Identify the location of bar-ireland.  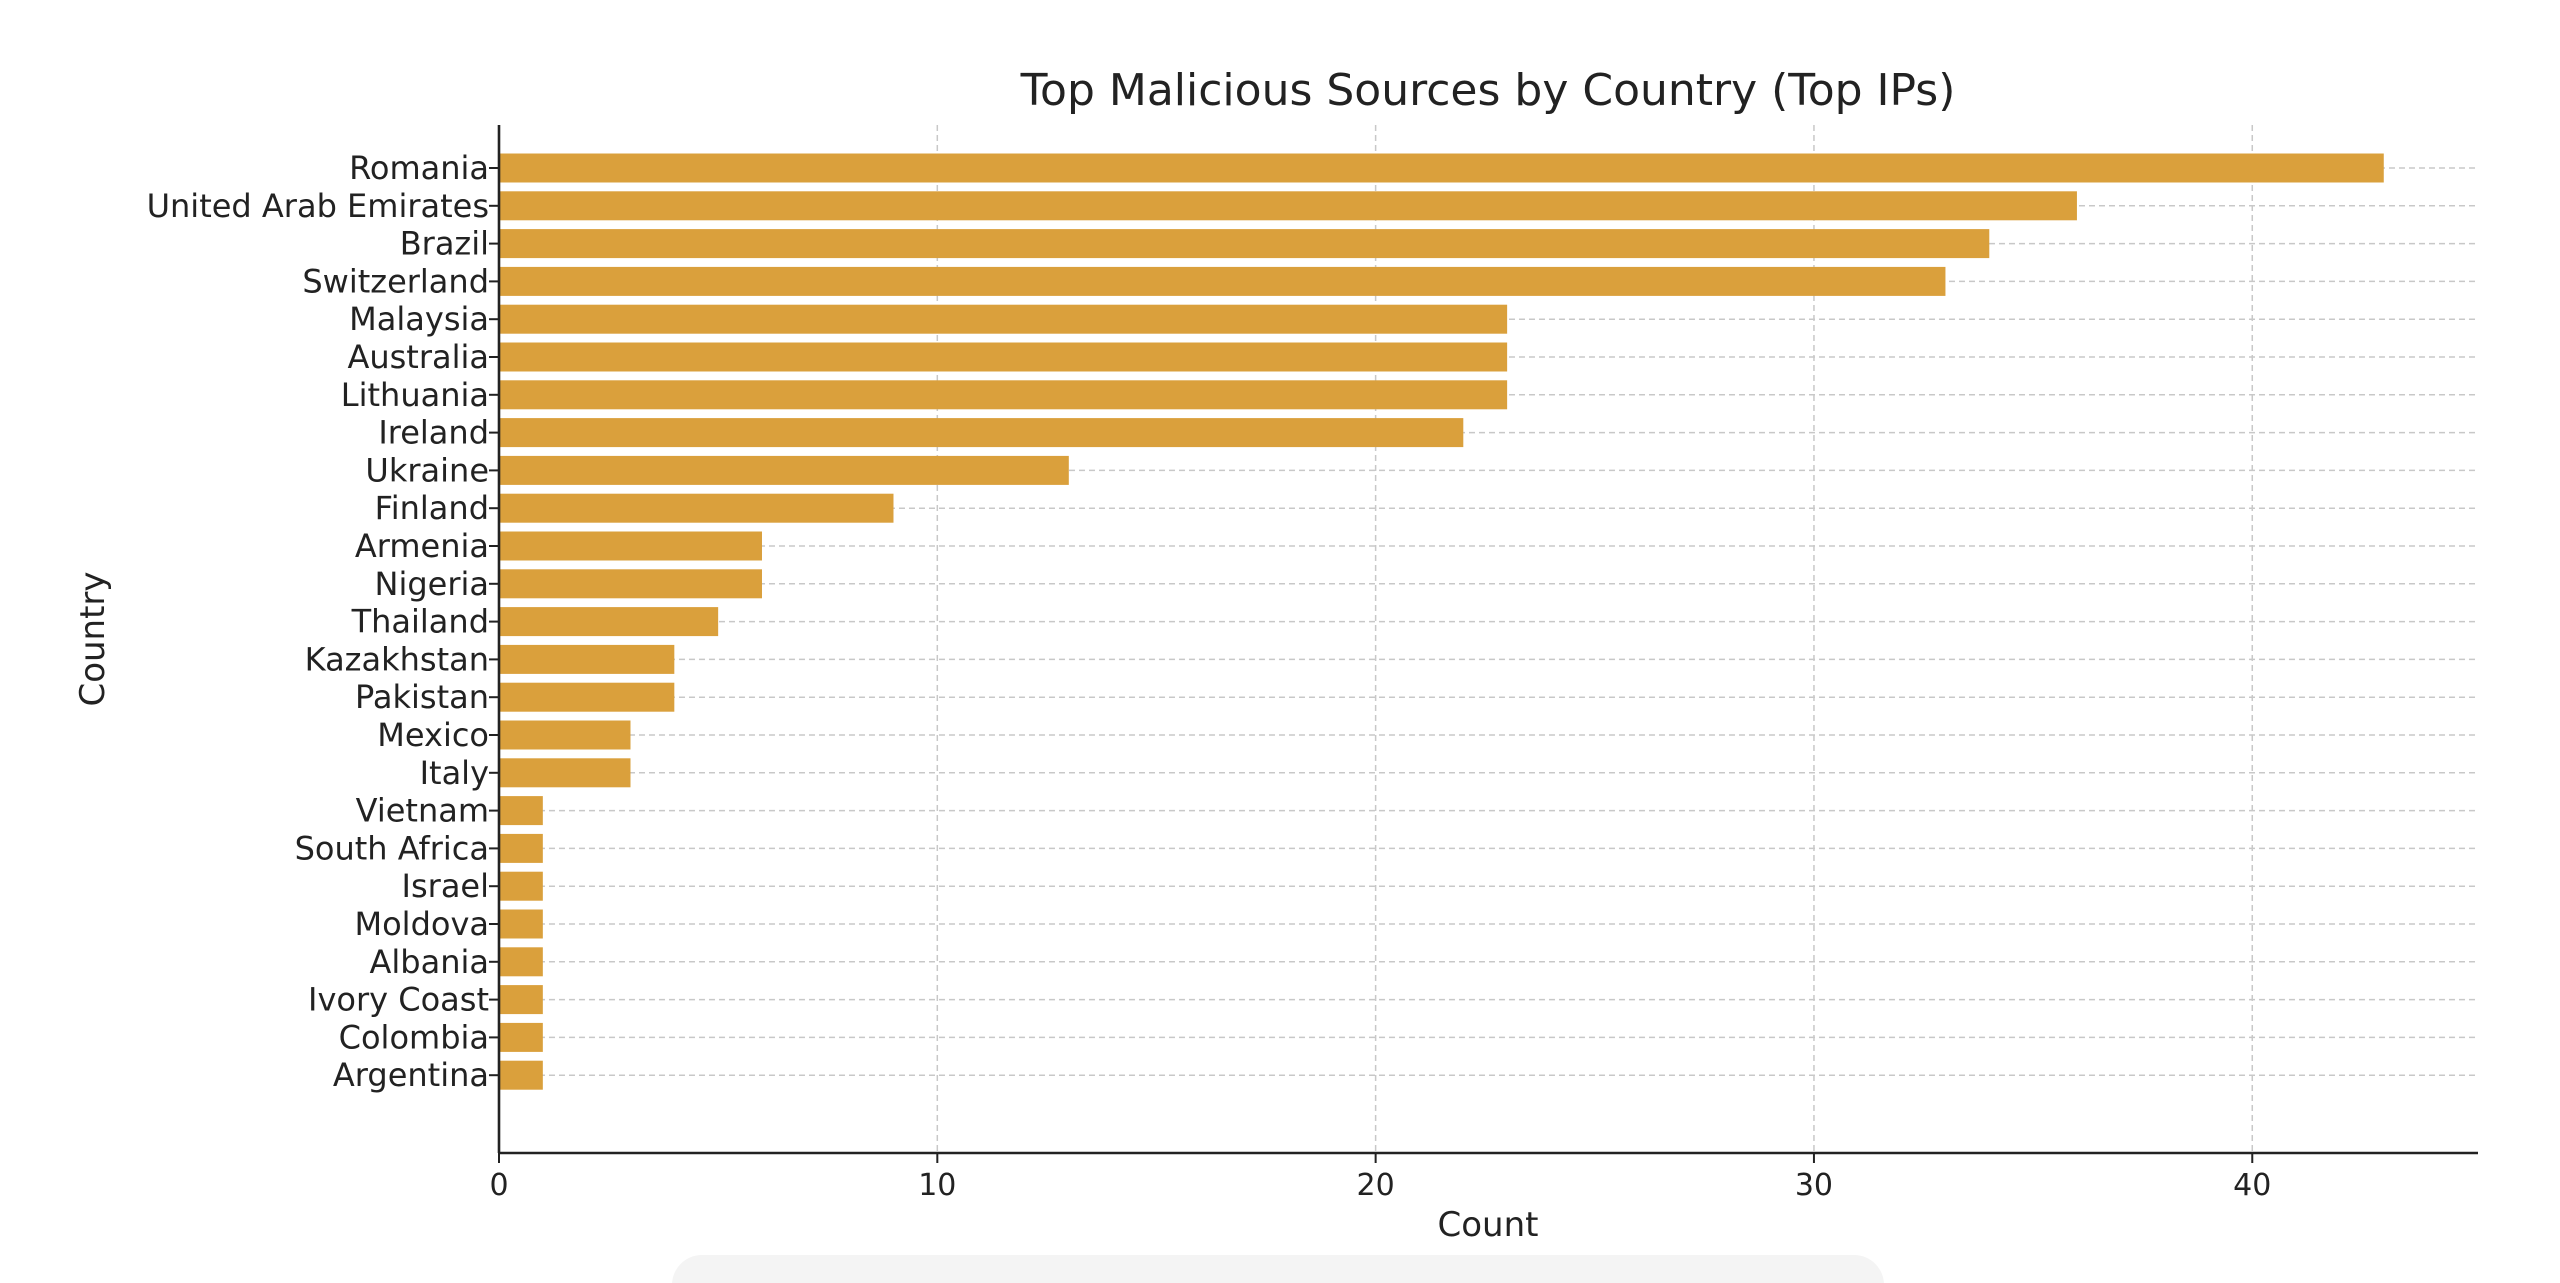
(981, 433).